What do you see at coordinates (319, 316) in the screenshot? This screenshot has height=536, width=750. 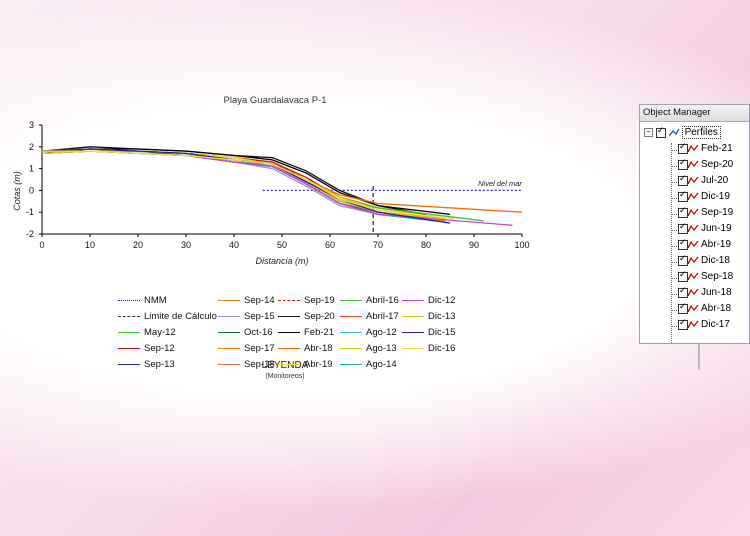 I see `legend-label: Sep-20` at bounding box center [319, 316].